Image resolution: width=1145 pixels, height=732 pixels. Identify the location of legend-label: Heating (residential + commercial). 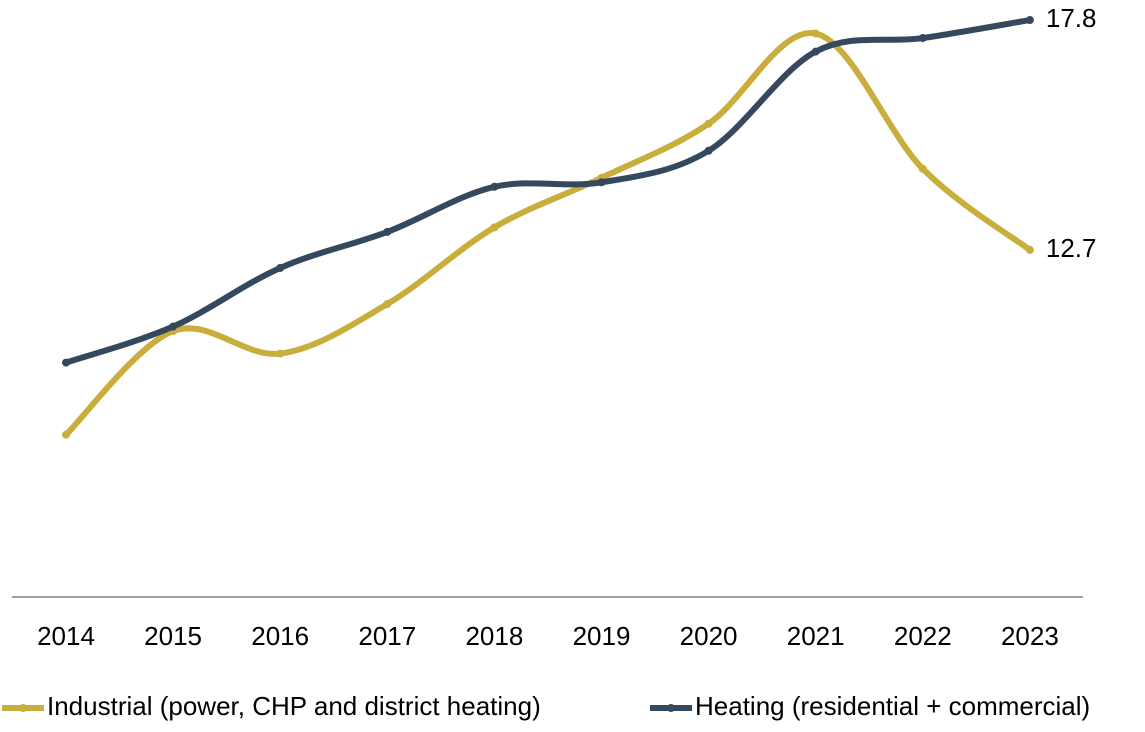
(892, 706).